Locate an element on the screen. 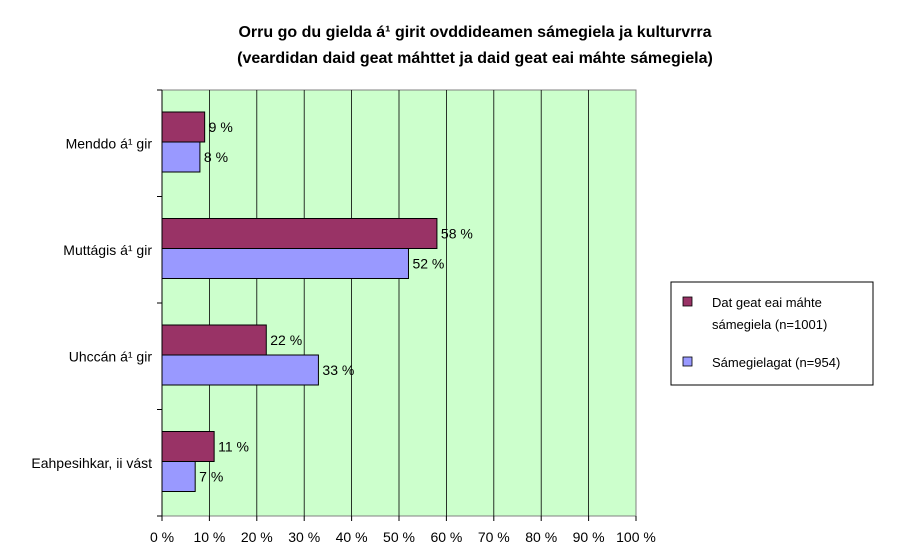 Image resolution: width=908 pixels, height=550 pixels. x-tick-label: 20 % is located at coordinates (257, 537).